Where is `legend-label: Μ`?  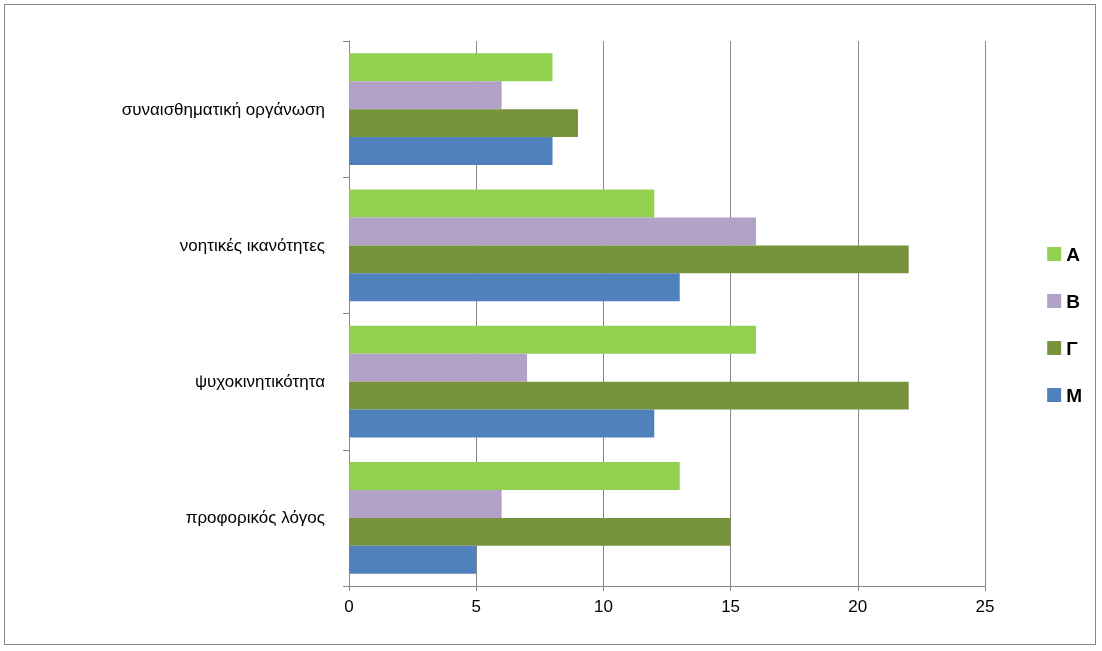 legend-label: Μ is located at coordinates (1074, 395).